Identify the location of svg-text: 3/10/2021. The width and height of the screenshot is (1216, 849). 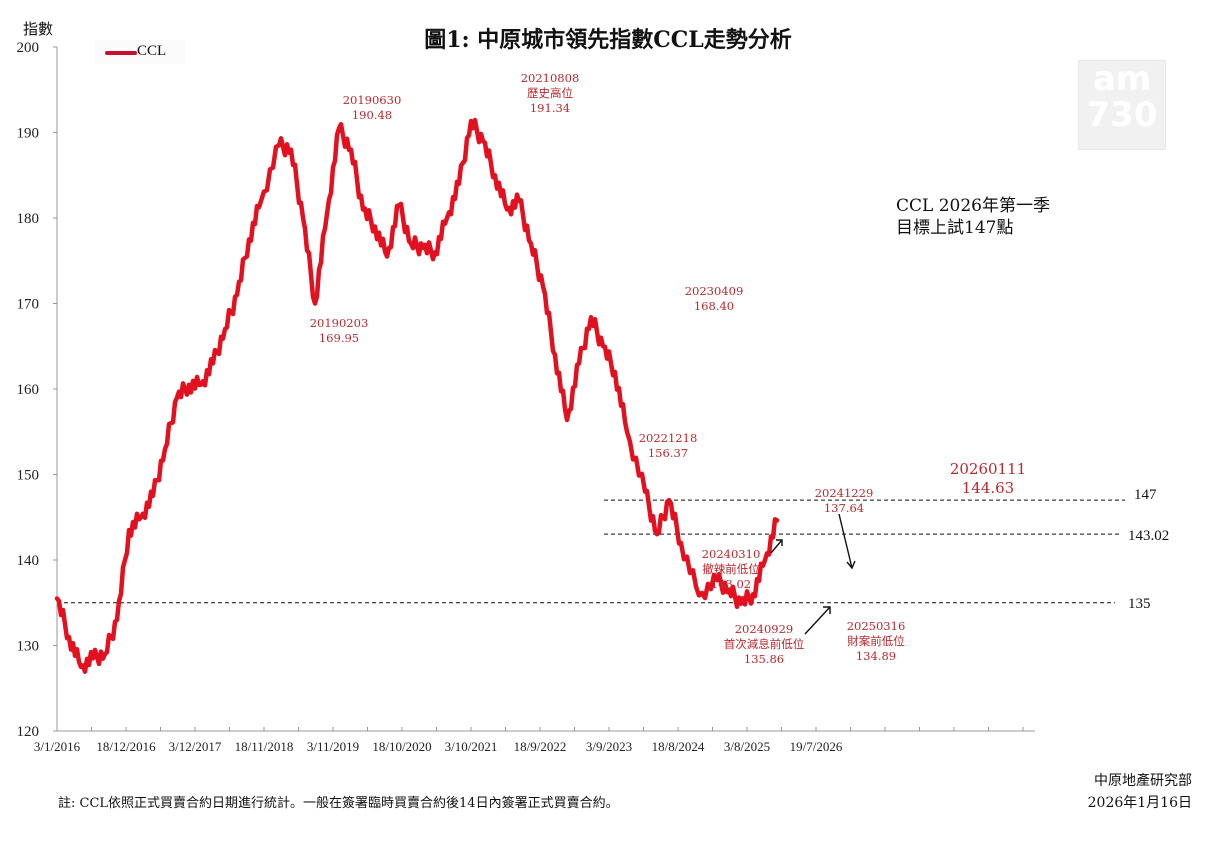
(471, 746).